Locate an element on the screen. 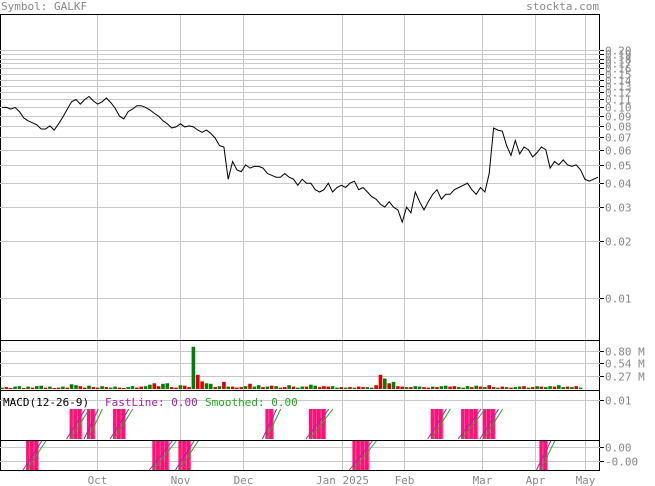  volume-tick-label: 0.27 M is located at coordinates (625, 377).